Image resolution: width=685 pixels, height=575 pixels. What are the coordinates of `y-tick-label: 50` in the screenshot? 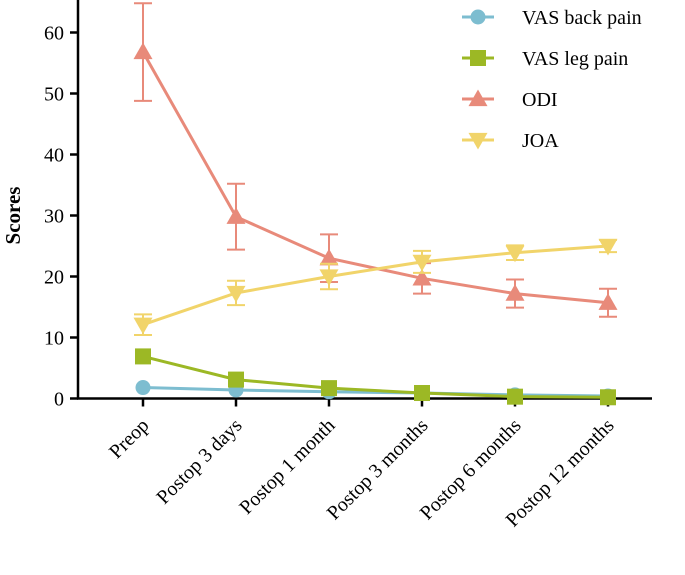 It's located at (54, 95).